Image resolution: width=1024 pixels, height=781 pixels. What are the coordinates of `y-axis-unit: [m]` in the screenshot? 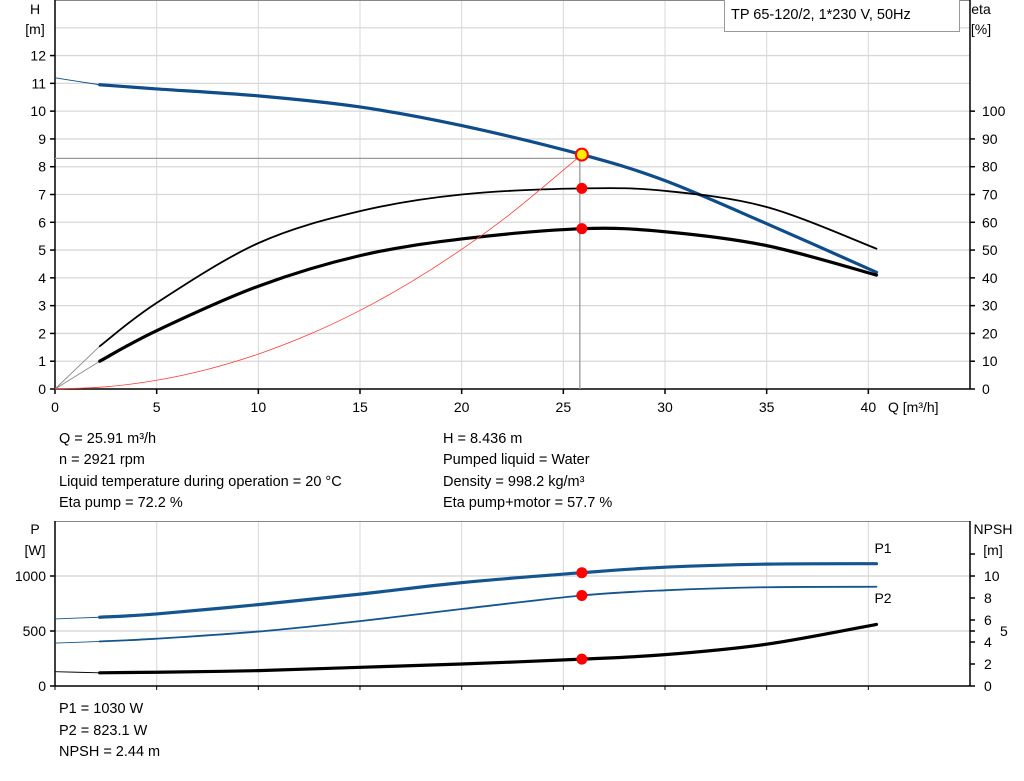 It's located at (34, 29).